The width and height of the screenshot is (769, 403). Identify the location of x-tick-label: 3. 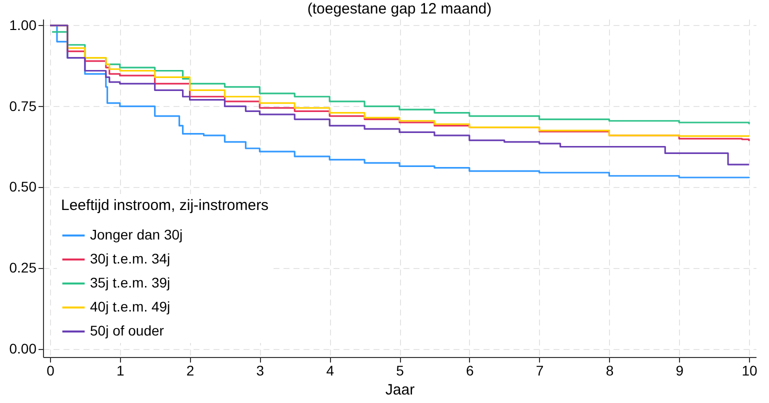
(260, 370).